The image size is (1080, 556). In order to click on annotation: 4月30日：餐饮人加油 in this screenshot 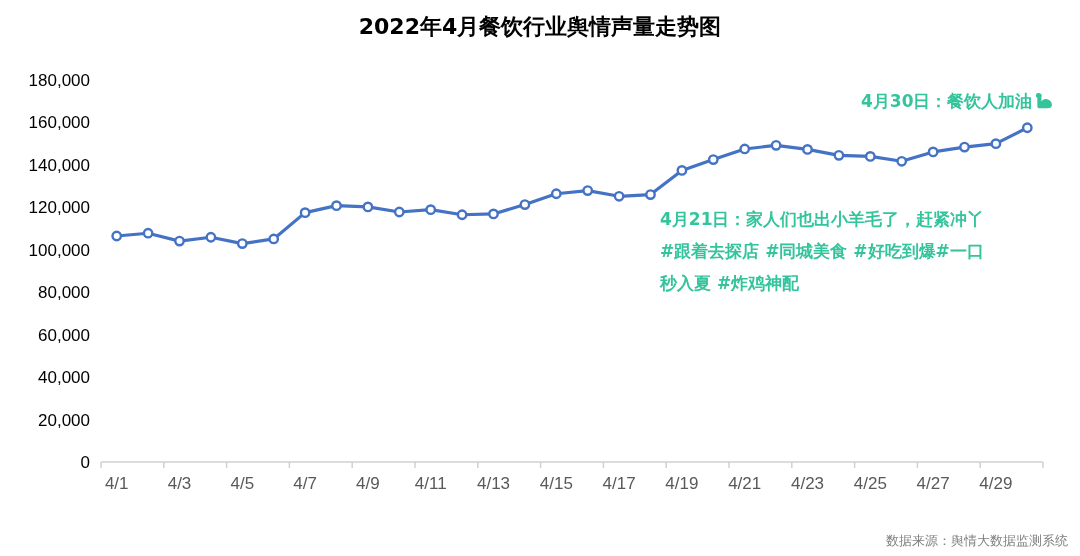, I will do `click(947, 101)`.